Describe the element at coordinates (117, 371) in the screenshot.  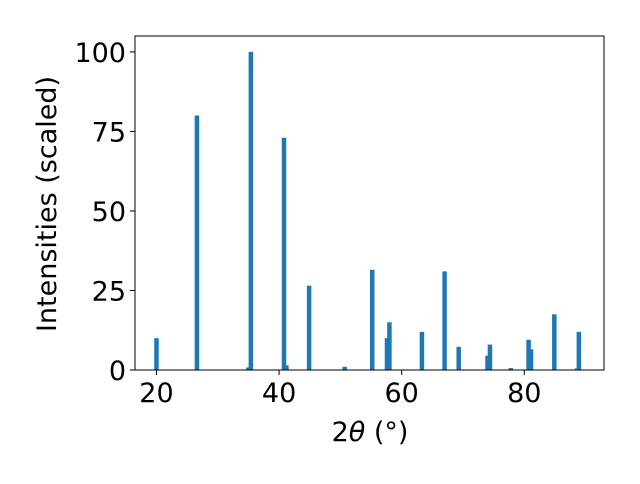
I see `y-tick-label: 0` at that location.